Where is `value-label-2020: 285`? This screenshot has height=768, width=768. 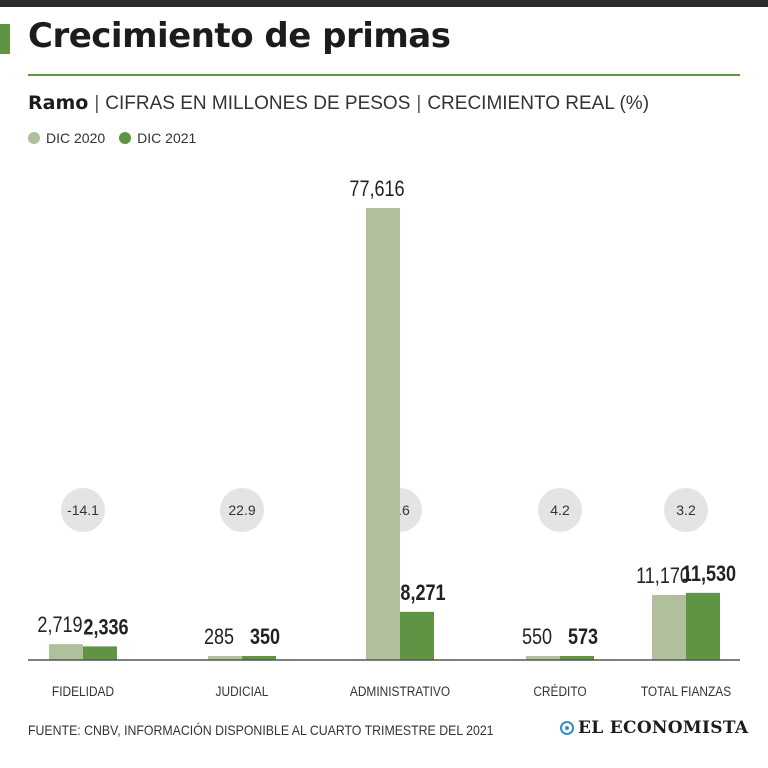
value-label-2020: 285 is located at coordinates (219, 637).